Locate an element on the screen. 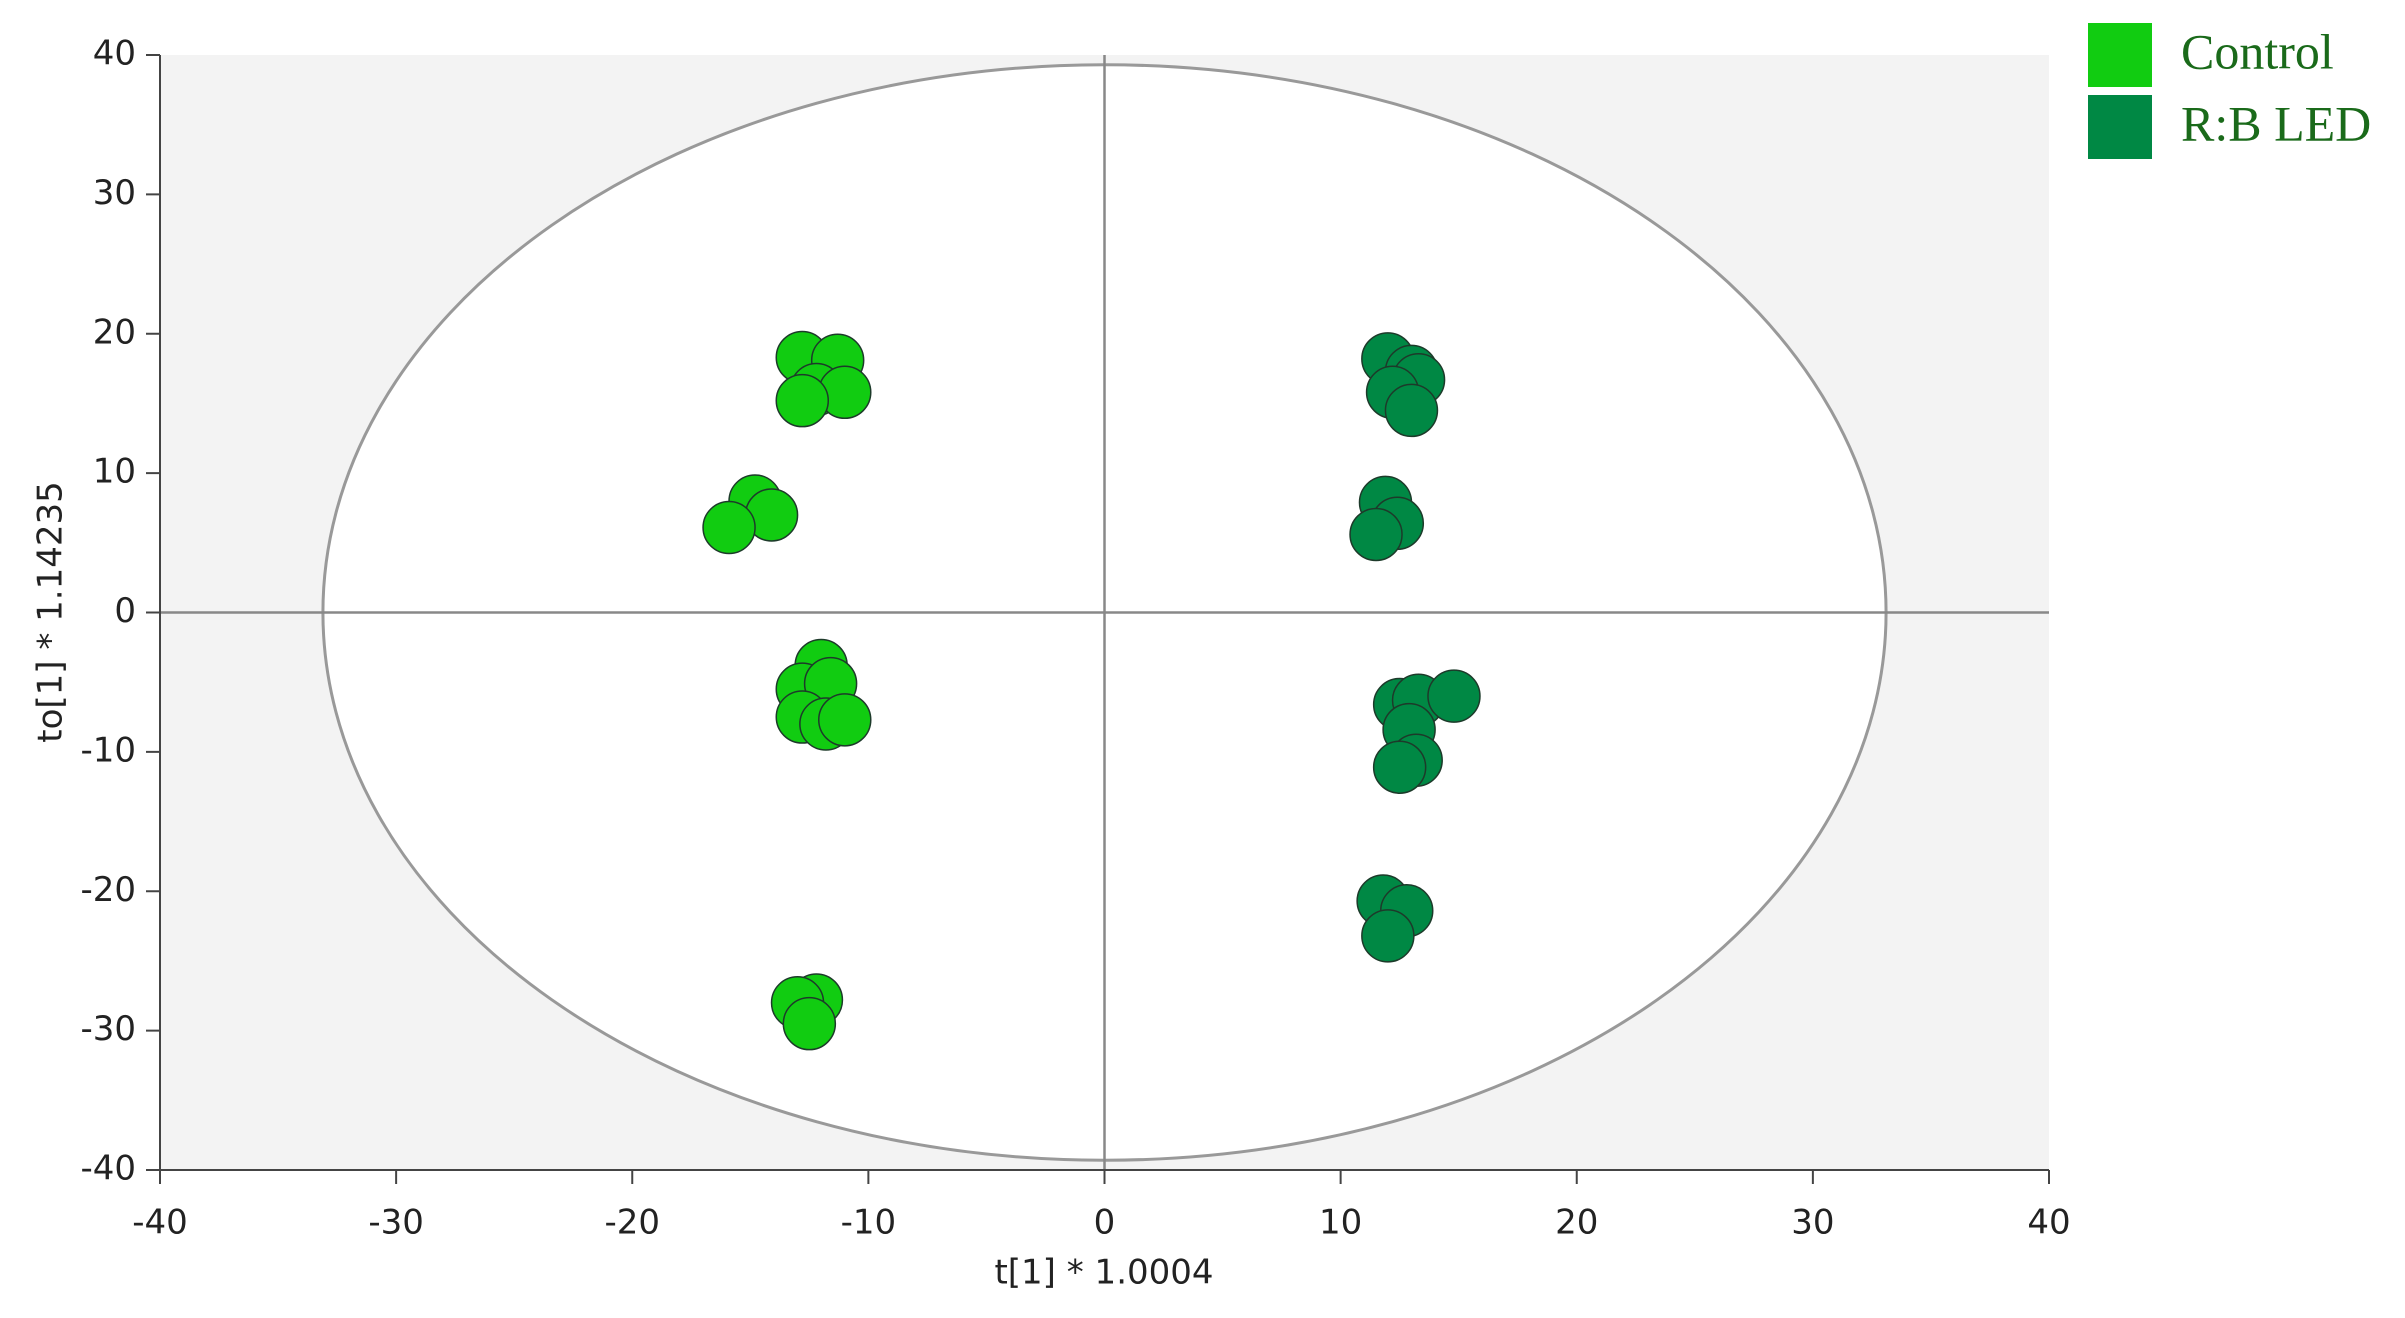 Image resolution: width=2405 pixels, height=1318 pixels. y-tick-label: 10 is located at coordinates (114, 472).